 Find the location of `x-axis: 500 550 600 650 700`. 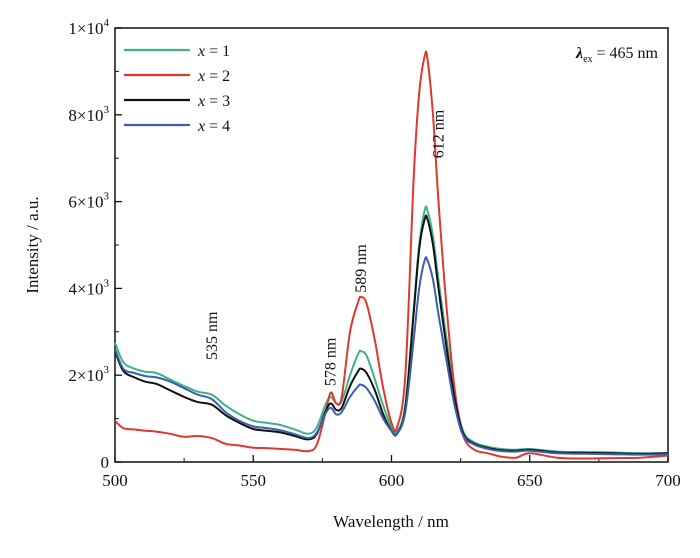

x-axis: 500 550 600 650 700 is located at coordinates (391, 472).